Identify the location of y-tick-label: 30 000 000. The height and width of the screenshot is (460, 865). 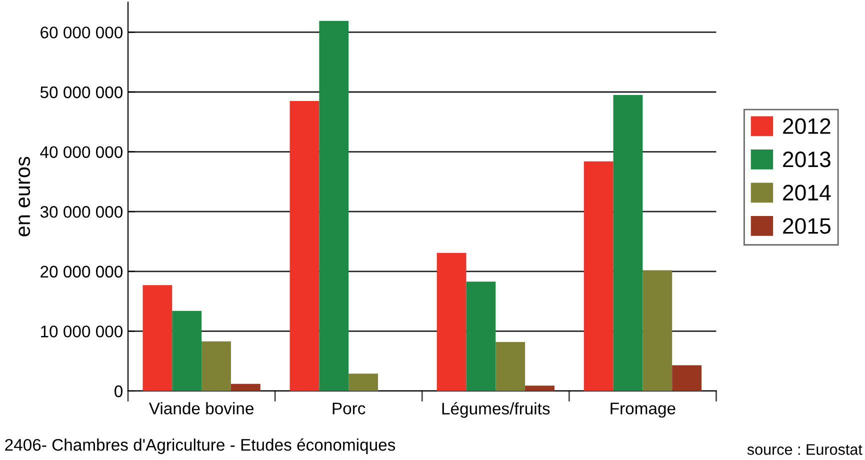
(81, 212).